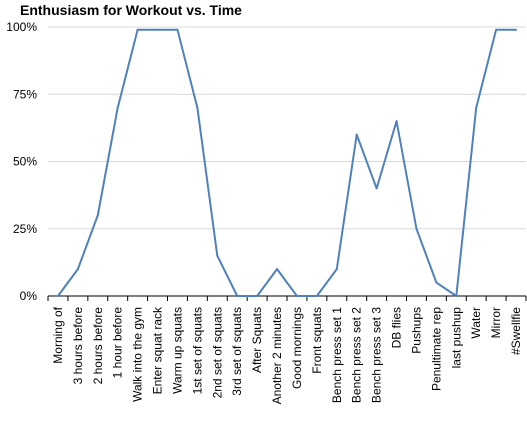 The width and height of the screenshot is (527, 422). I want to click on x-tick-label: Good mornings, so click(297, 348).